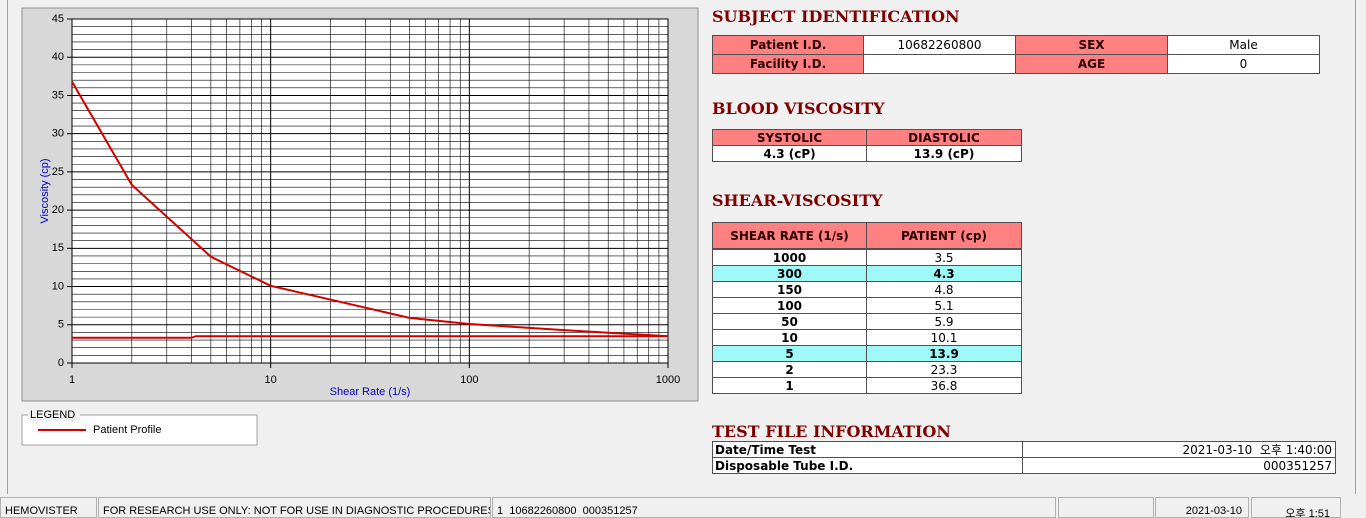  What do you see at coordinates (58, 172) in the screenshot?
I see `y-tick-label: 25` at bounding box center [58, 172].